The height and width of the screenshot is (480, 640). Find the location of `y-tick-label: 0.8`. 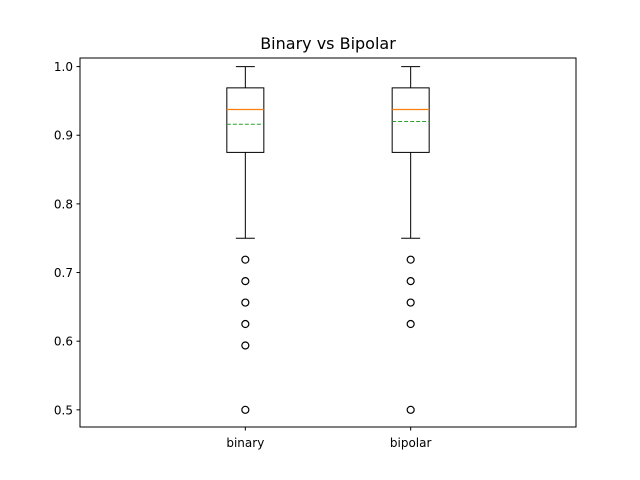

y-tick-label: 0.8 is located at coordinates (63, 204).